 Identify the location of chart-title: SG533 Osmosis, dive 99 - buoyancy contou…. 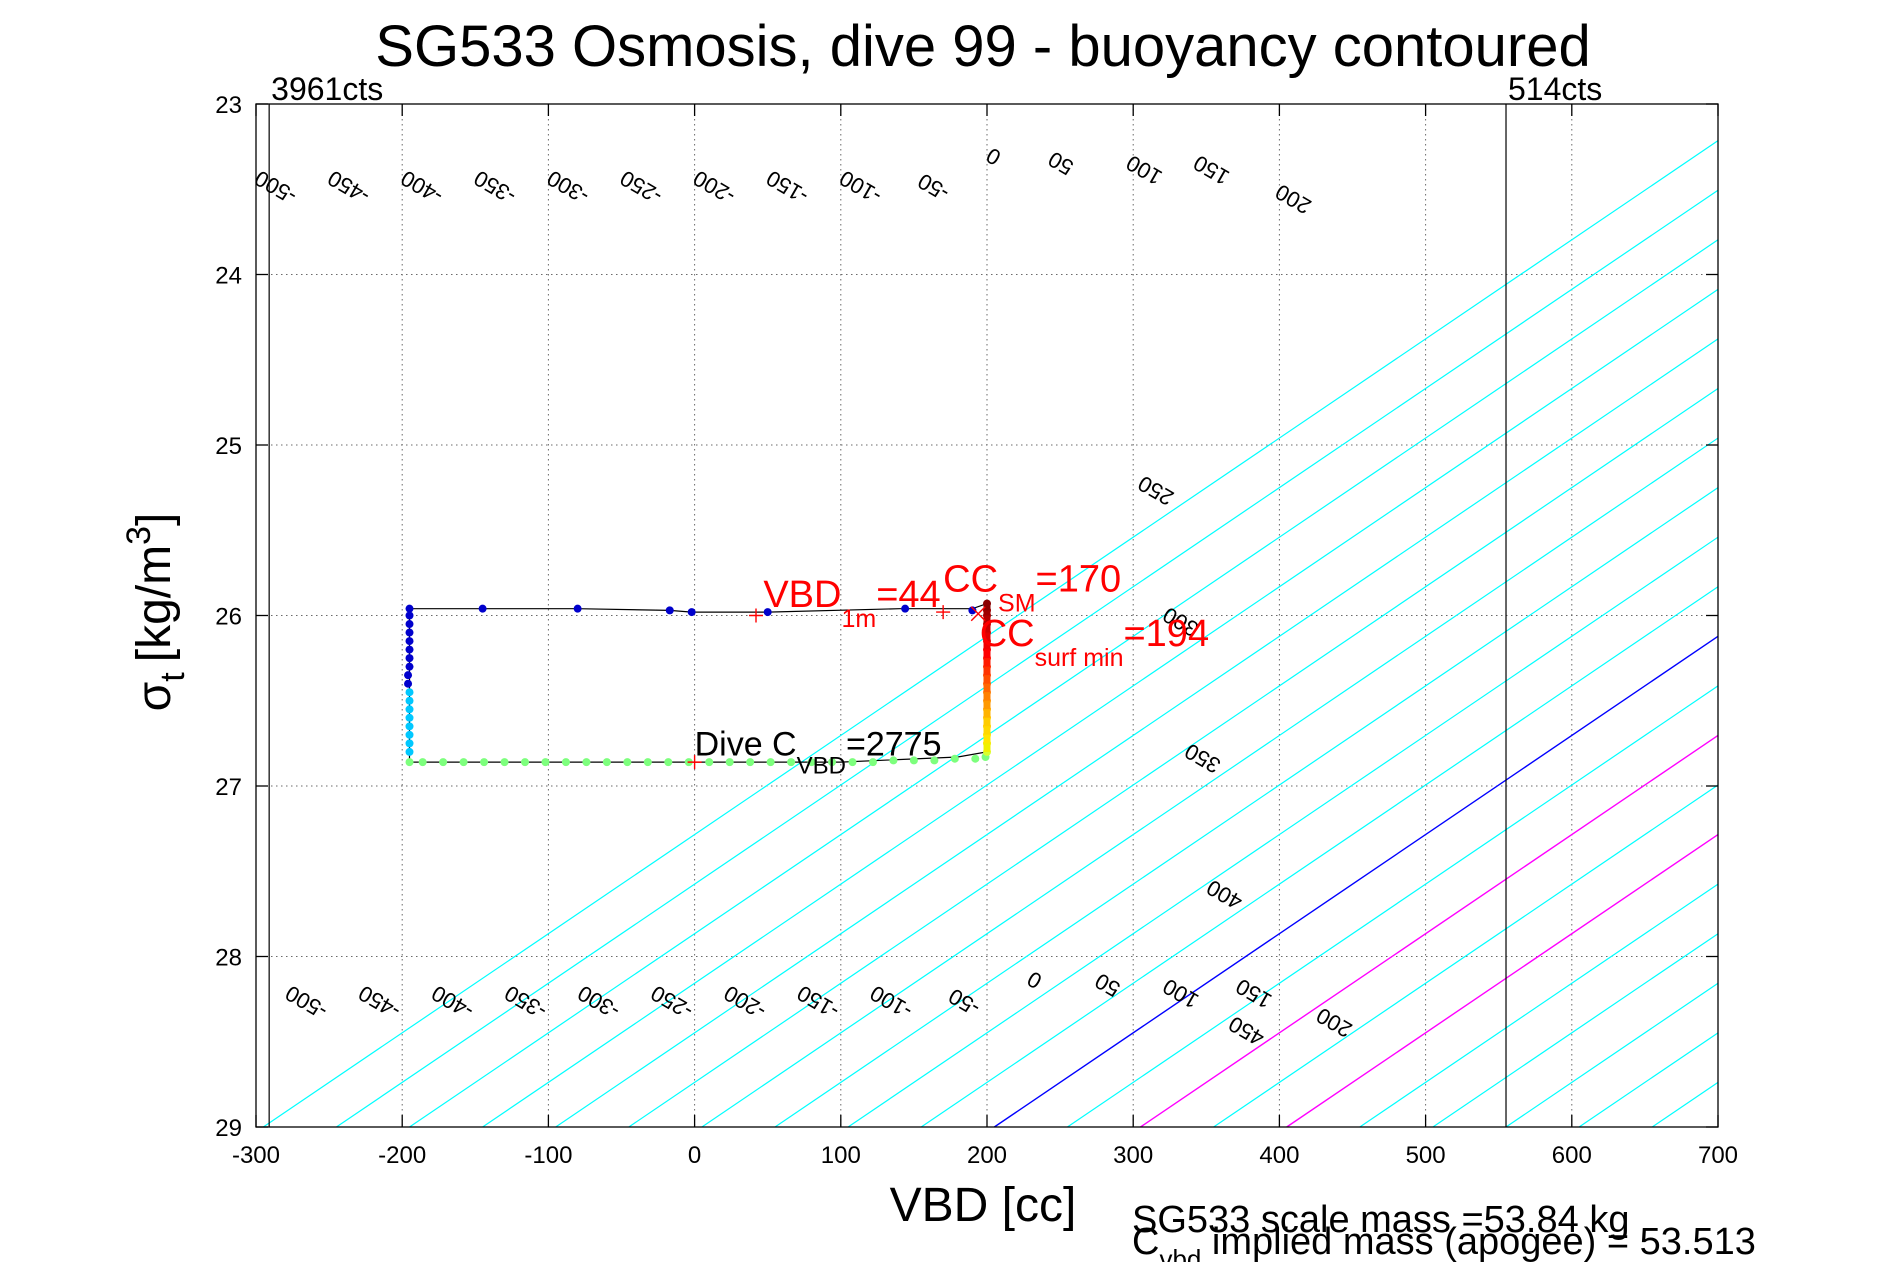
(982, 46).